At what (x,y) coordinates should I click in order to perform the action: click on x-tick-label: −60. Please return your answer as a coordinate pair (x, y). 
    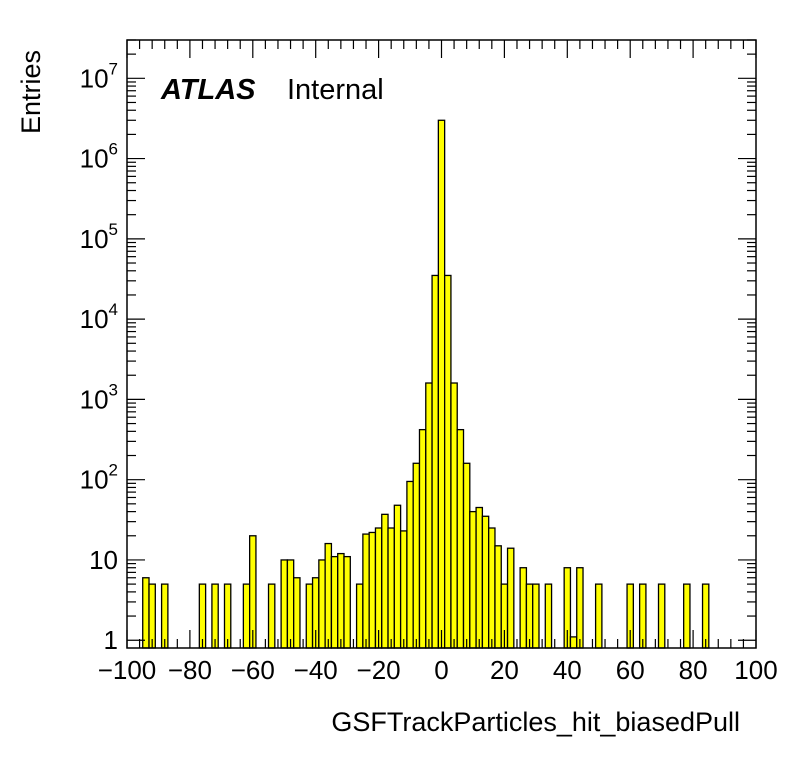
    Looking at the image, I should click on (253, 670).